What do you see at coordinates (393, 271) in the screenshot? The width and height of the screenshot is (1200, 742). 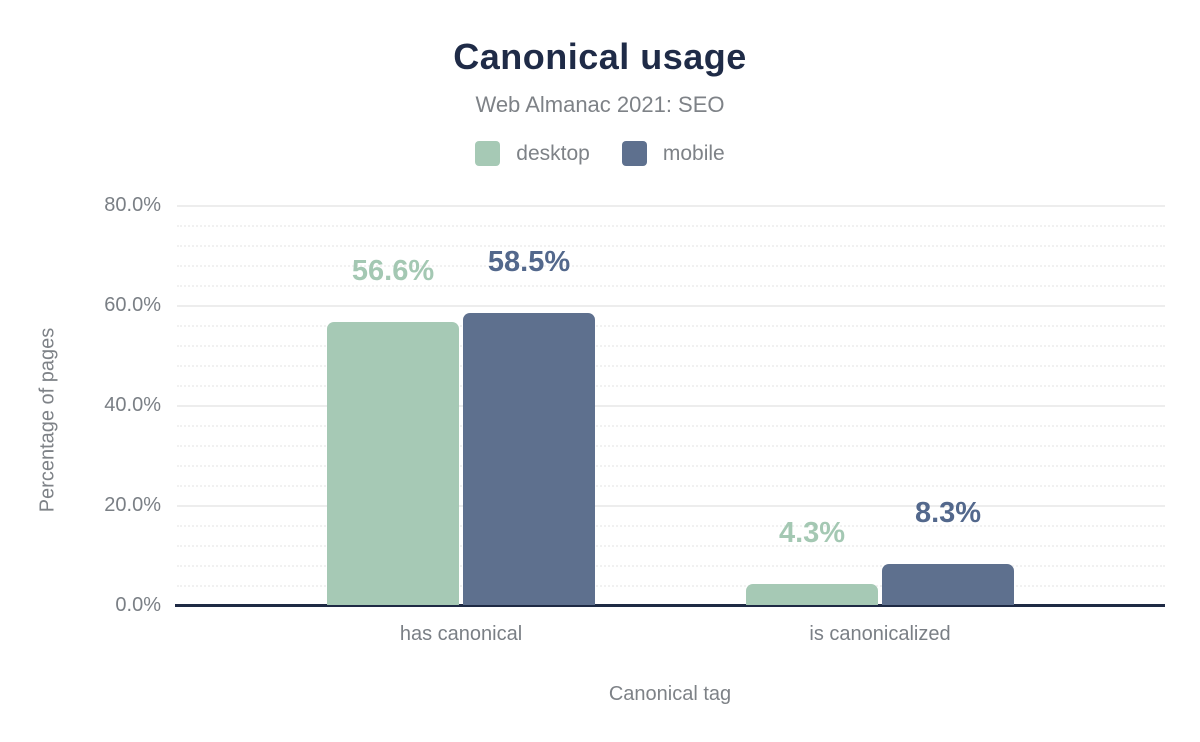 I see `value-label-desktop-has-canonical: 56.6%` at bounding box center [393, 271].